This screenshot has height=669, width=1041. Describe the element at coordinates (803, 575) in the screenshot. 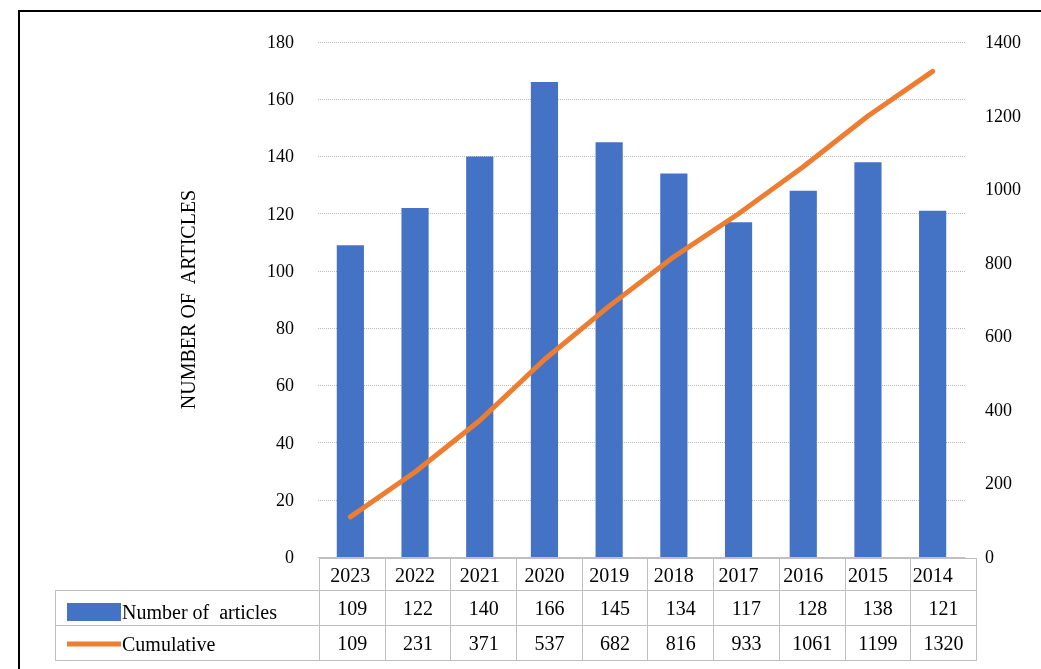

I see `x-tick-label: 2016` at that location.